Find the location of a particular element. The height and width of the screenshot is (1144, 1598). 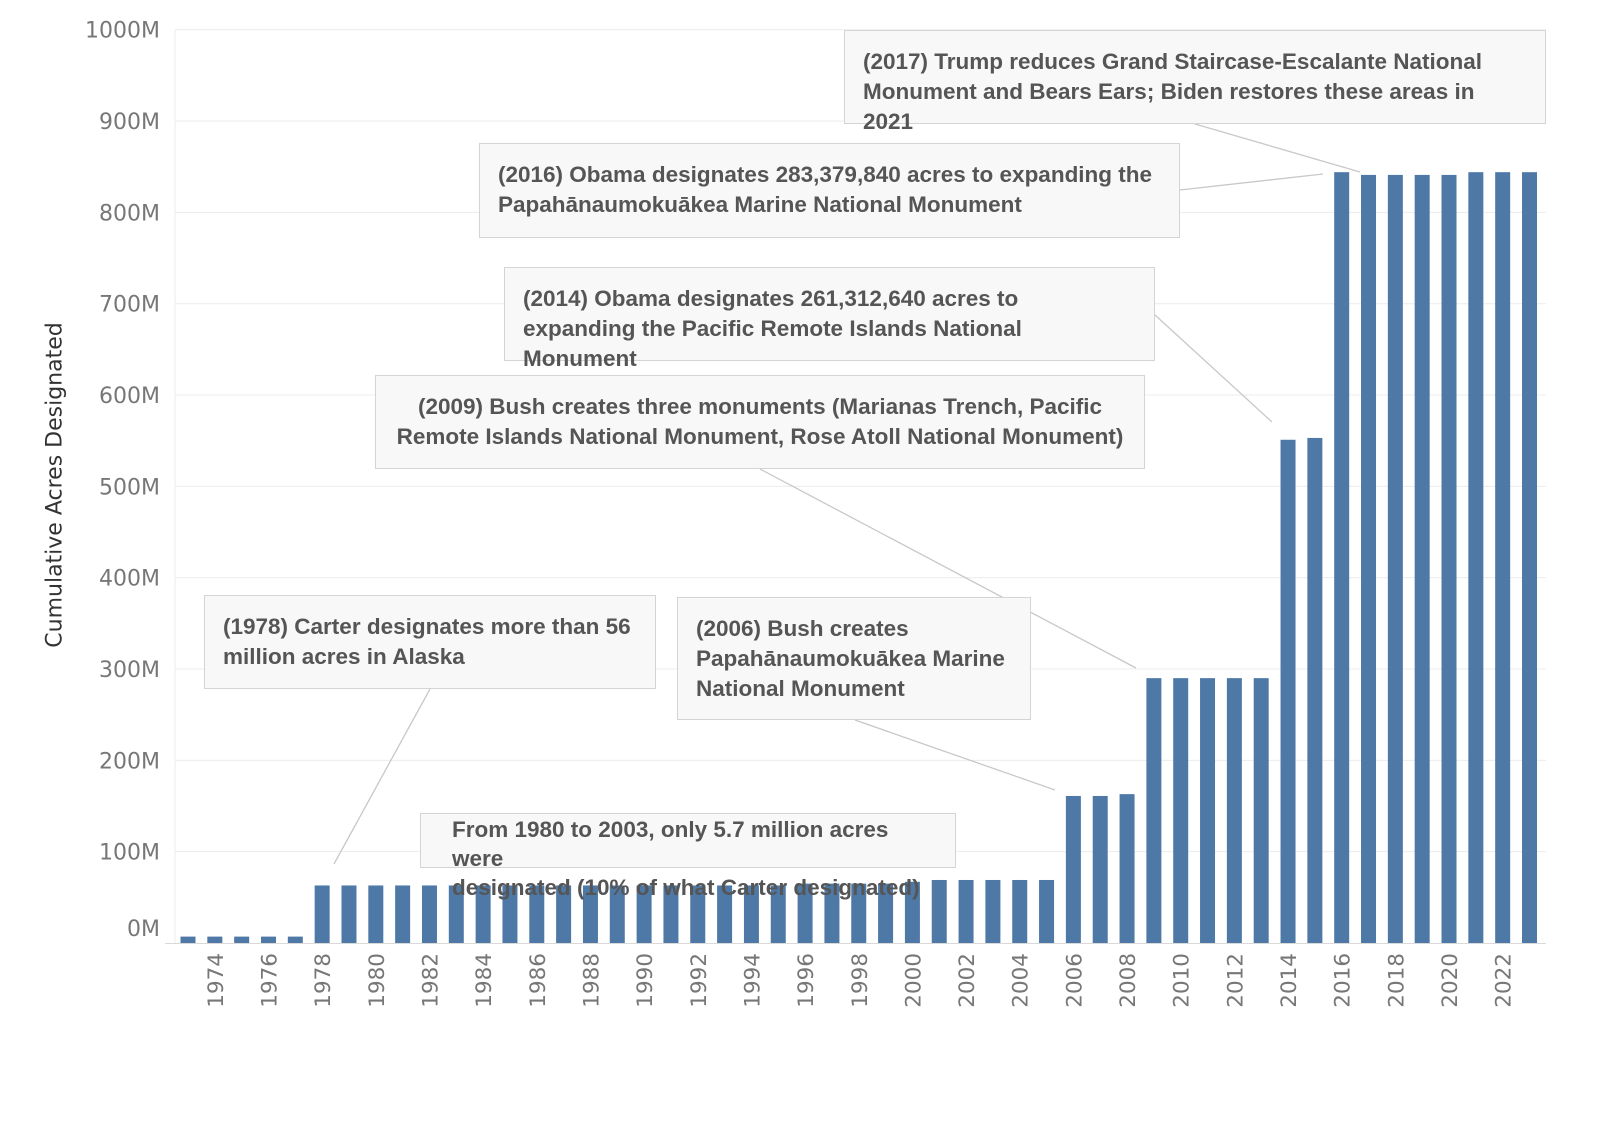

x-tick-label: 2006 is located at coordinates (1074, 980).